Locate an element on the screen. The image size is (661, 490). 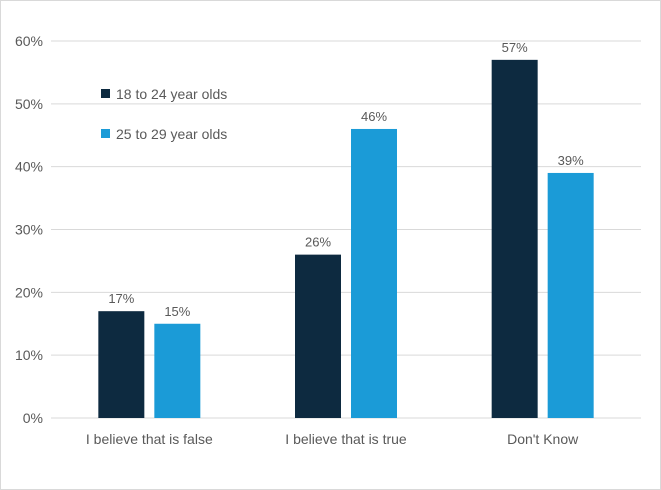
data-label: 26% is located at coordinates (318, 242).